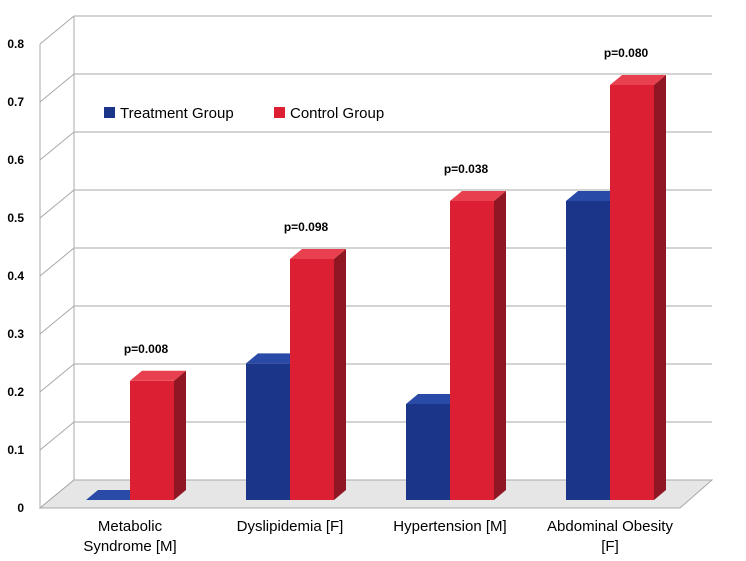 This screenshot has width=746, height=561. I want to click on y-tick-label: 0.8, so click(15, 44).